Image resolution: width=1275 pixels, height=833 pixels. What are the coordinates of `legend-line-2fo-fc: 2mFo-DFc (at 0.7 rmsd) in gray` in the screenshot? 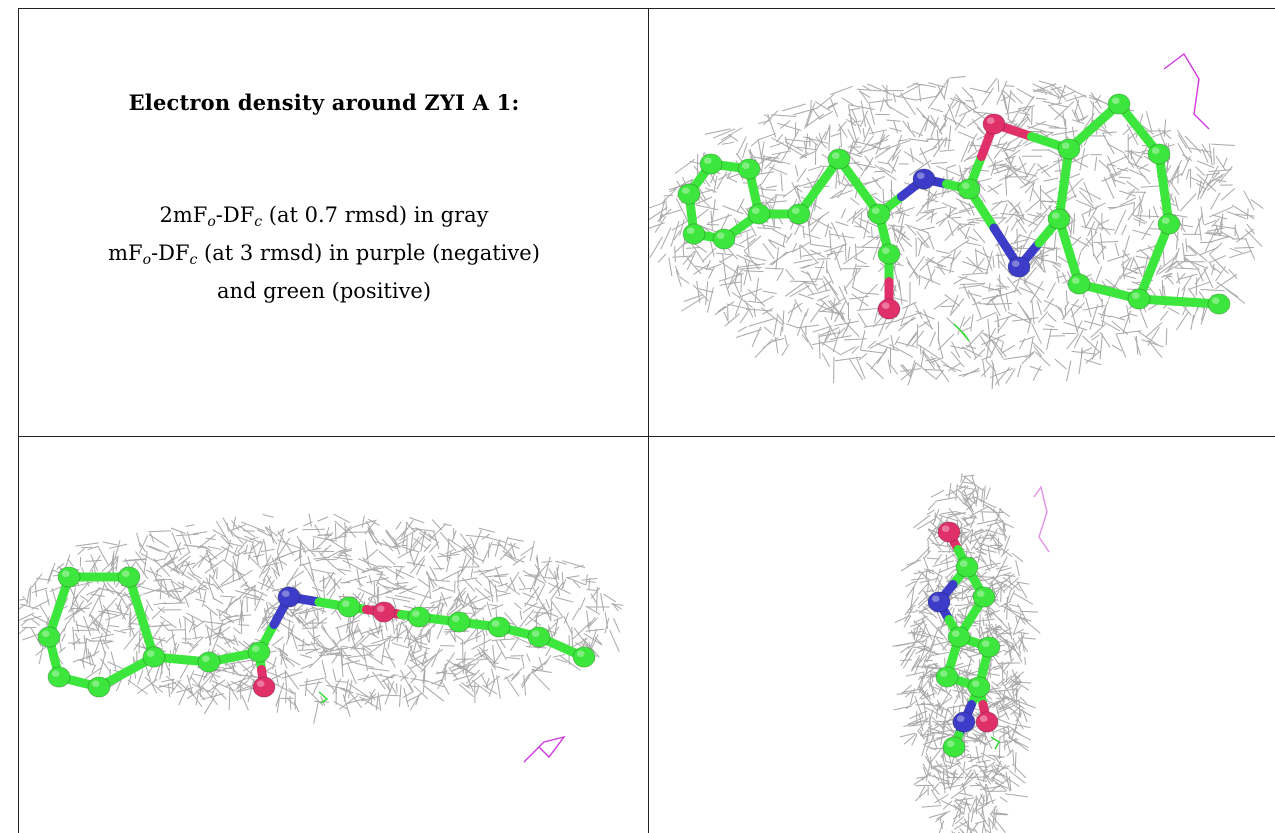 It's located at (324, 216).